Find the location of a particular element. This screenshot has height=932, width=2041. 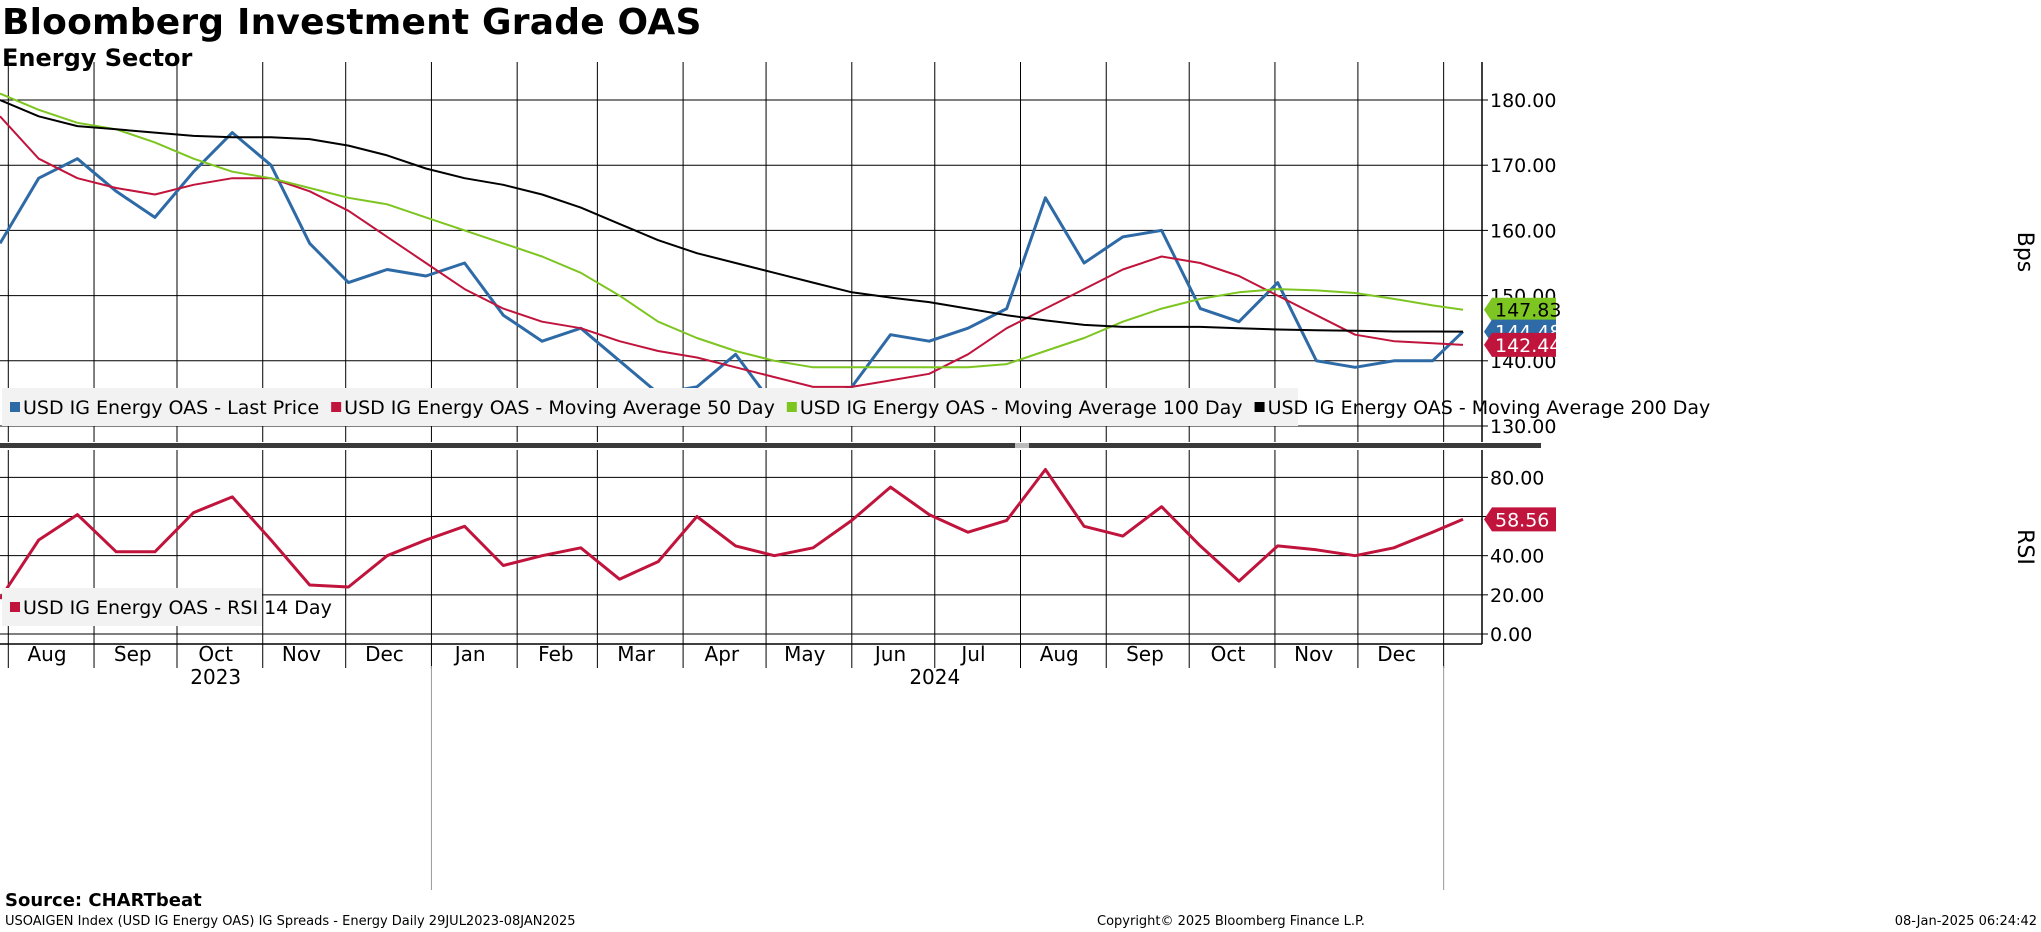

x-year-label: 2023 is located at coordinates (215, 677).